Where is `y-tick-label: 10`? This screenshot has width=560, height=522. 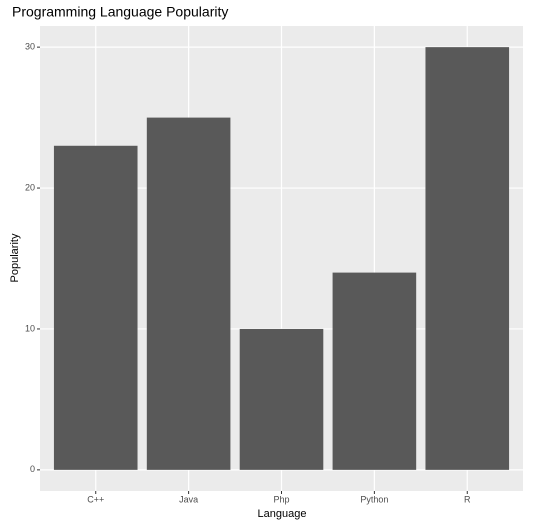 y-tick-label: 10 is located at coordinates (30, 328).